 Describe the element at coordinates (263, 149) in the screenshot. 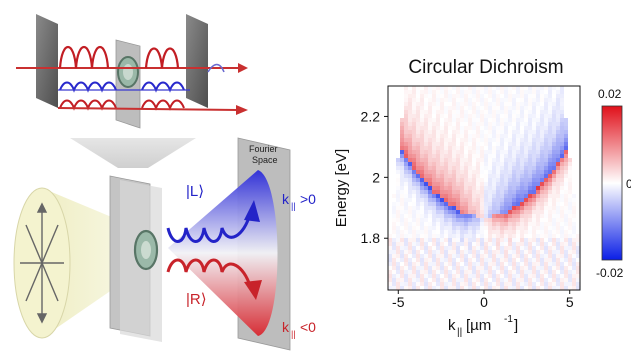

I see `fourier-label-line1: Fourier` at that location.